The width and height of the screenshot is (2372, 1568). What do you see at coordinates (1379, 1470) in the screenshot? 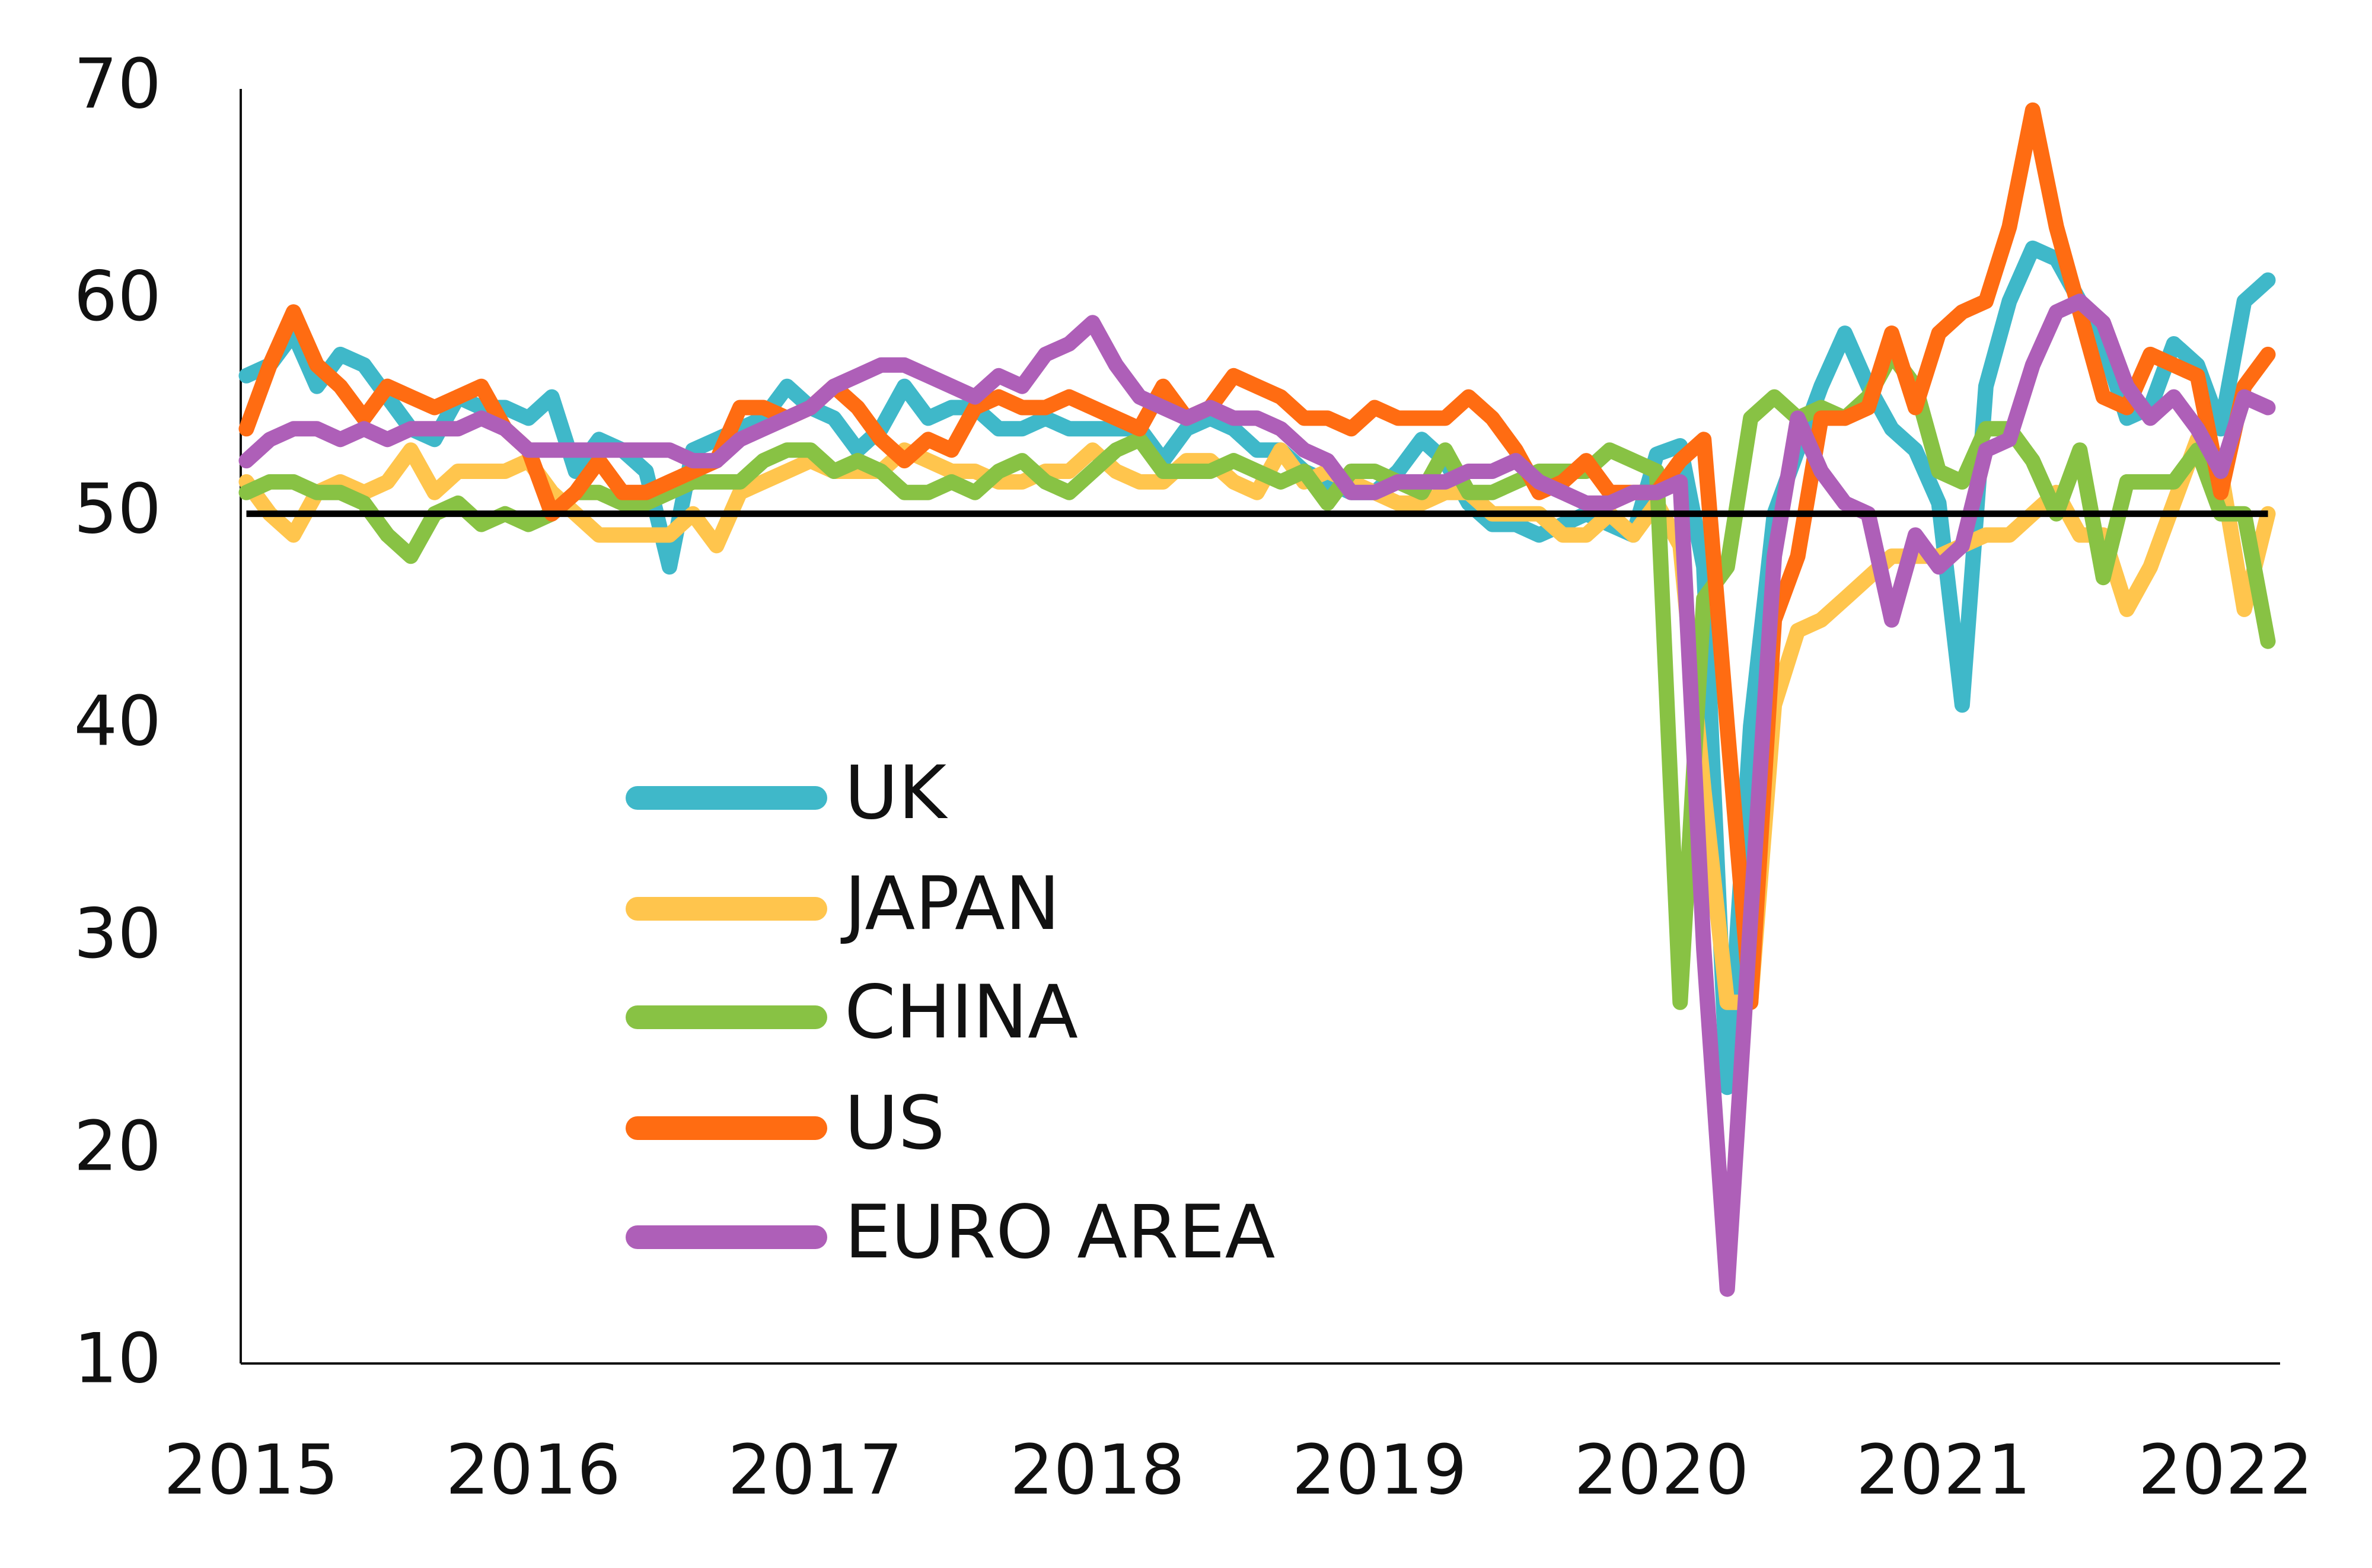
I see `x-tick-label: 2019` at bounding box center [1379, 1470].